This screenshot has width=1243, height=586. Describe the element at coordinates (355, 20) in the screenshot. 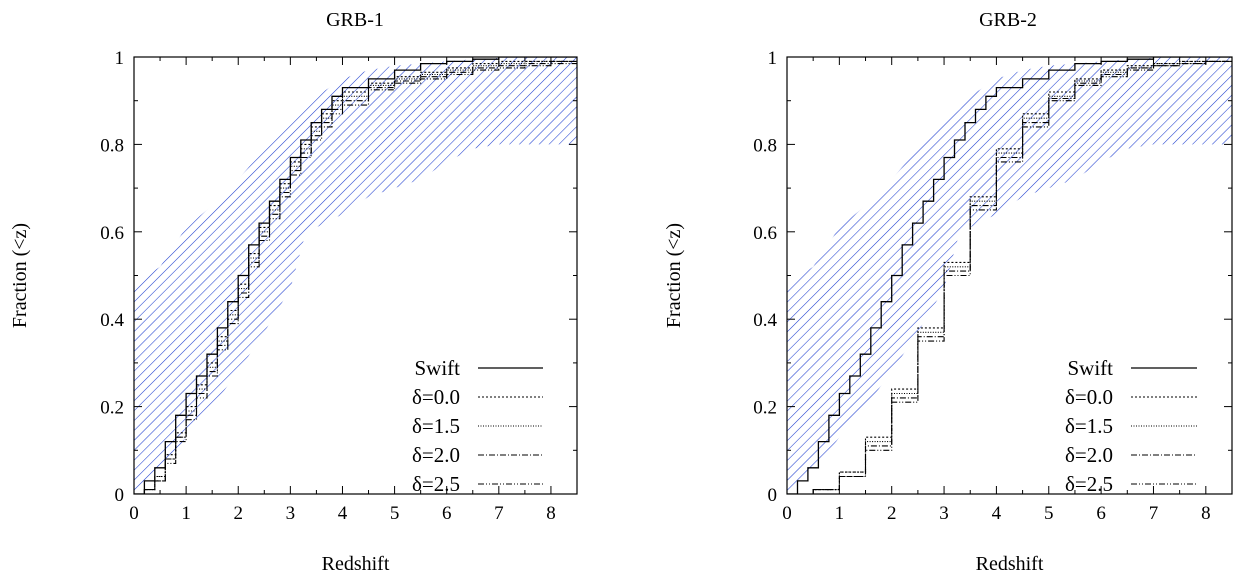

I see `chart-title: GRB-1` at that location.